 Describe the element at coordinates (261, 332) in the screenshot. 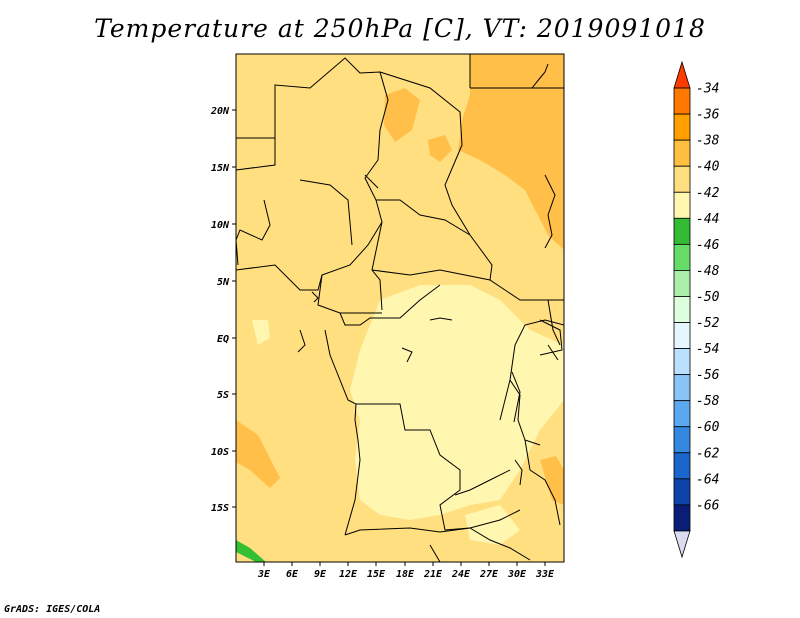

I see `field-minus42-west` at that location.